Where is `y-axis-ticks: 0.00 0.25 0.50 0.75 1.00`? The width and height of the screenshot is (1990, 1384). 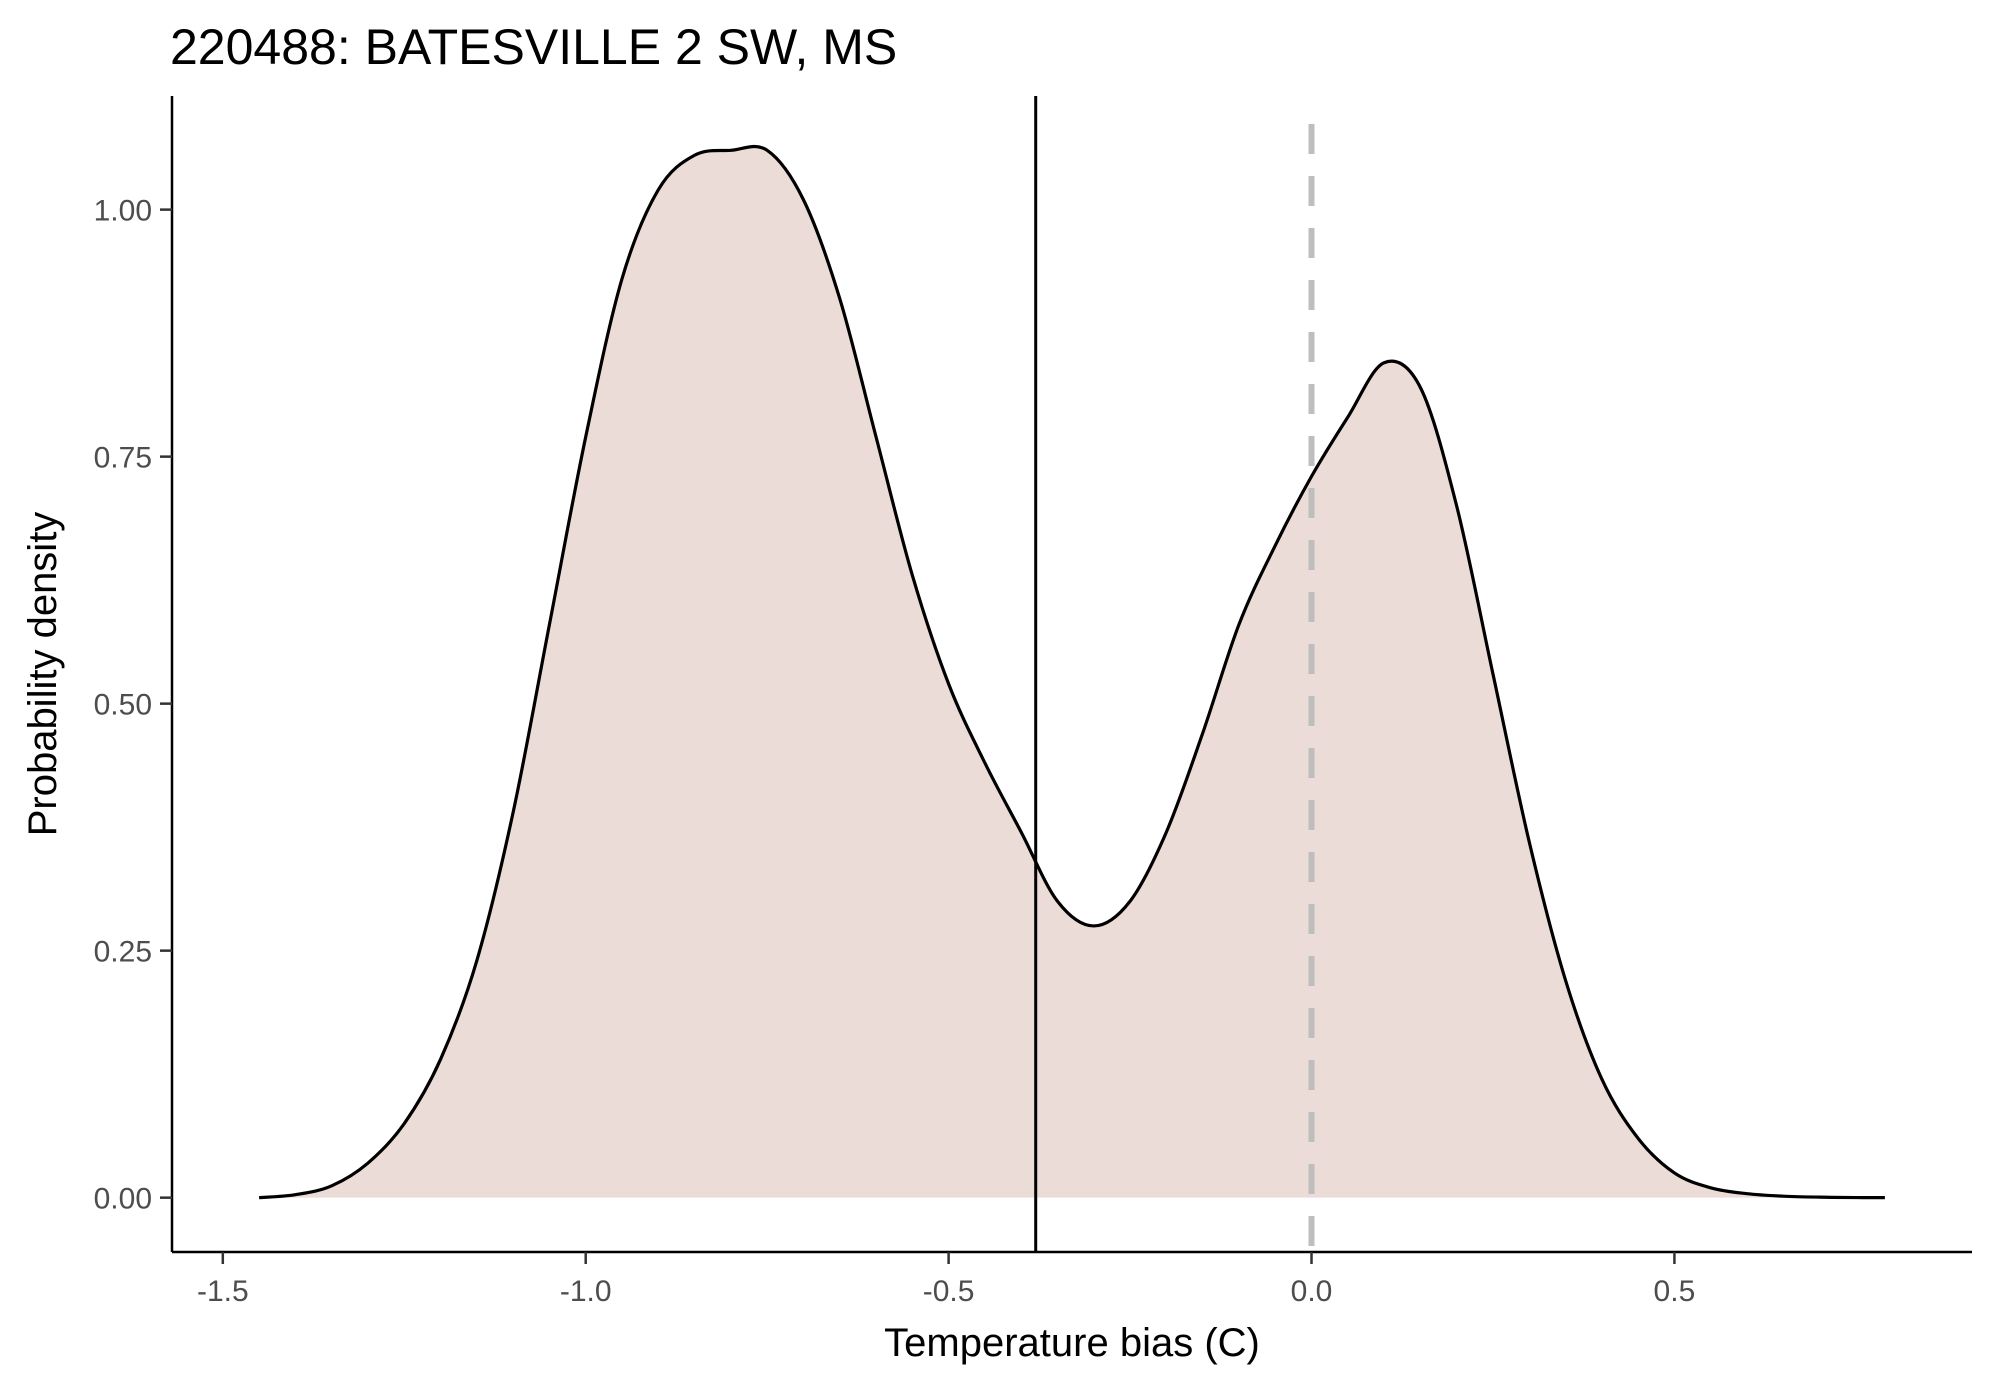
y-axis-ticks: 0.00 0.25 0.50 0.75 1.00 is located at coordinates (133, 705).